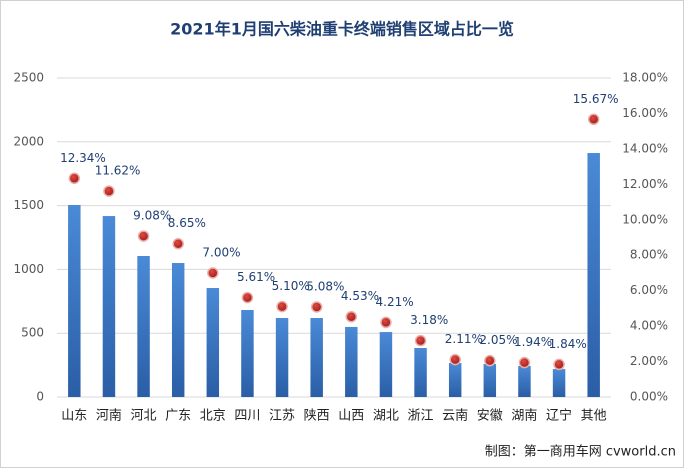 The image size is (684, 472). What do you see at coordinates (109, 416) in the screenshot?
I see `x-tick-label: 河南` at bounding box center [109, 416].